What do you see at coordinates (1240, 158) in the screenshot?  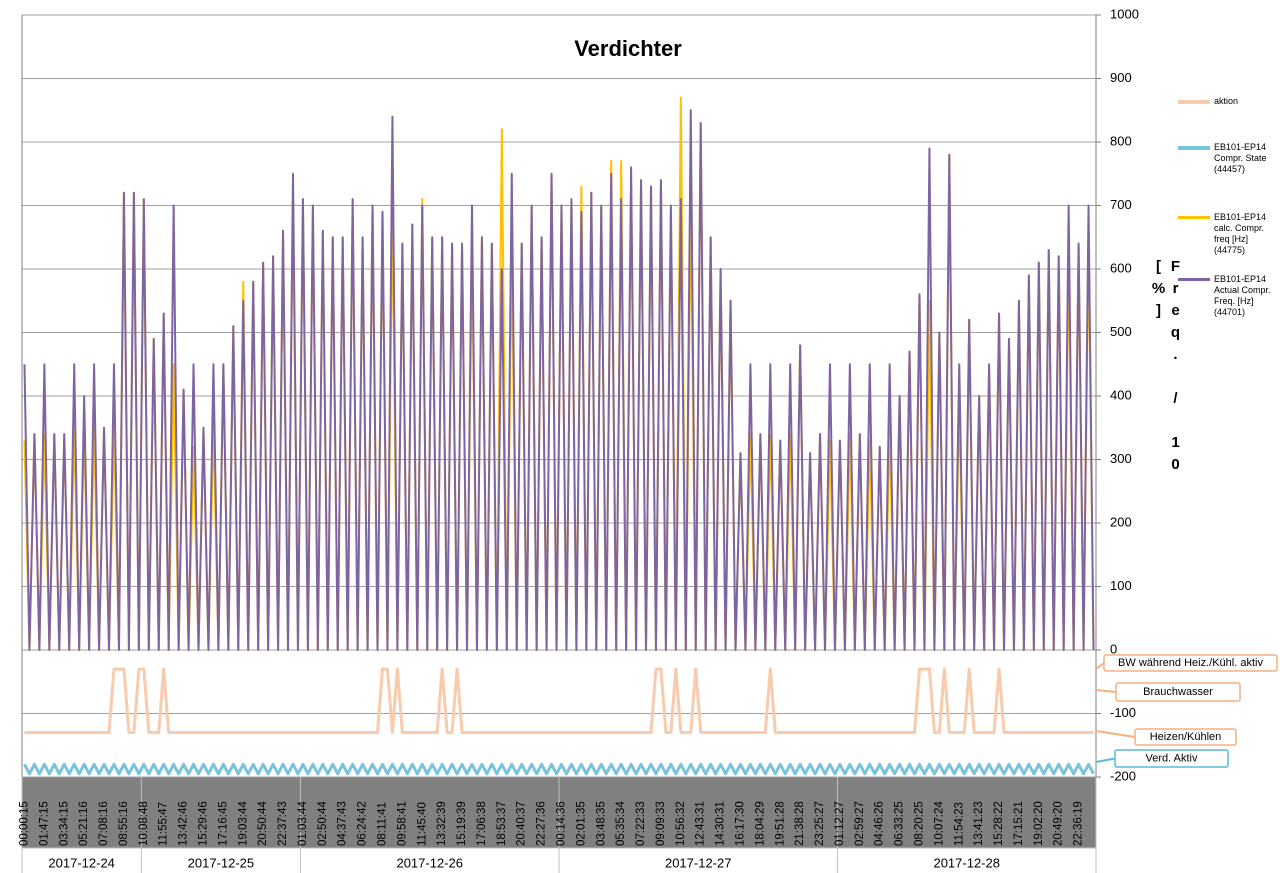 I see `legend-label: EB101-EP14 Compr. State (44457)` at bounding box center [1240, 158].